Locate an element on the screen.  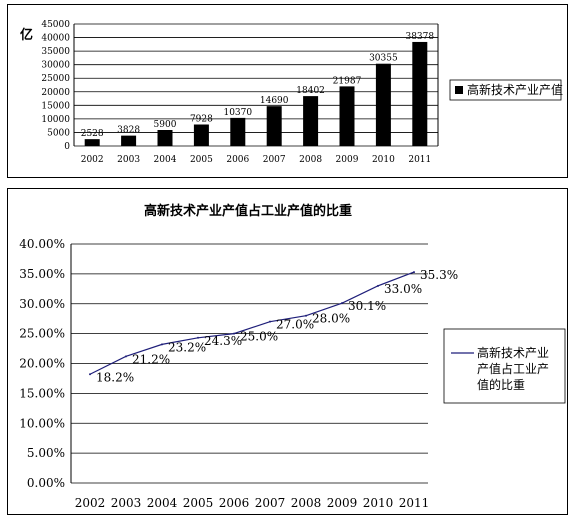
point-data-label: 23.2% is located at coordinates (187, 347).